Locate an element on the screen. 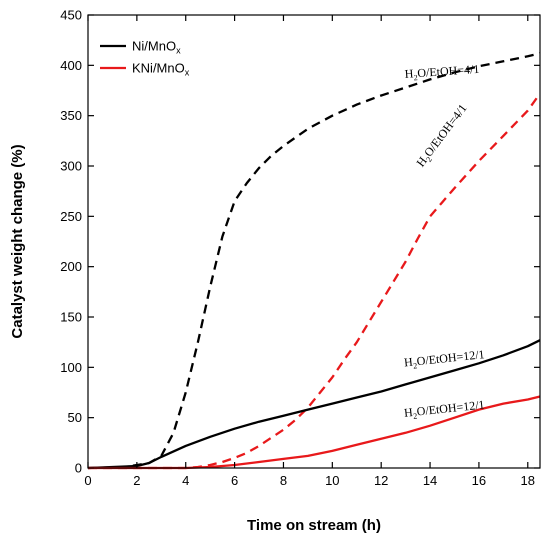 This screenshot has width=550, height=544. y-tick-label: 250 is located at coordinates (71, 216).